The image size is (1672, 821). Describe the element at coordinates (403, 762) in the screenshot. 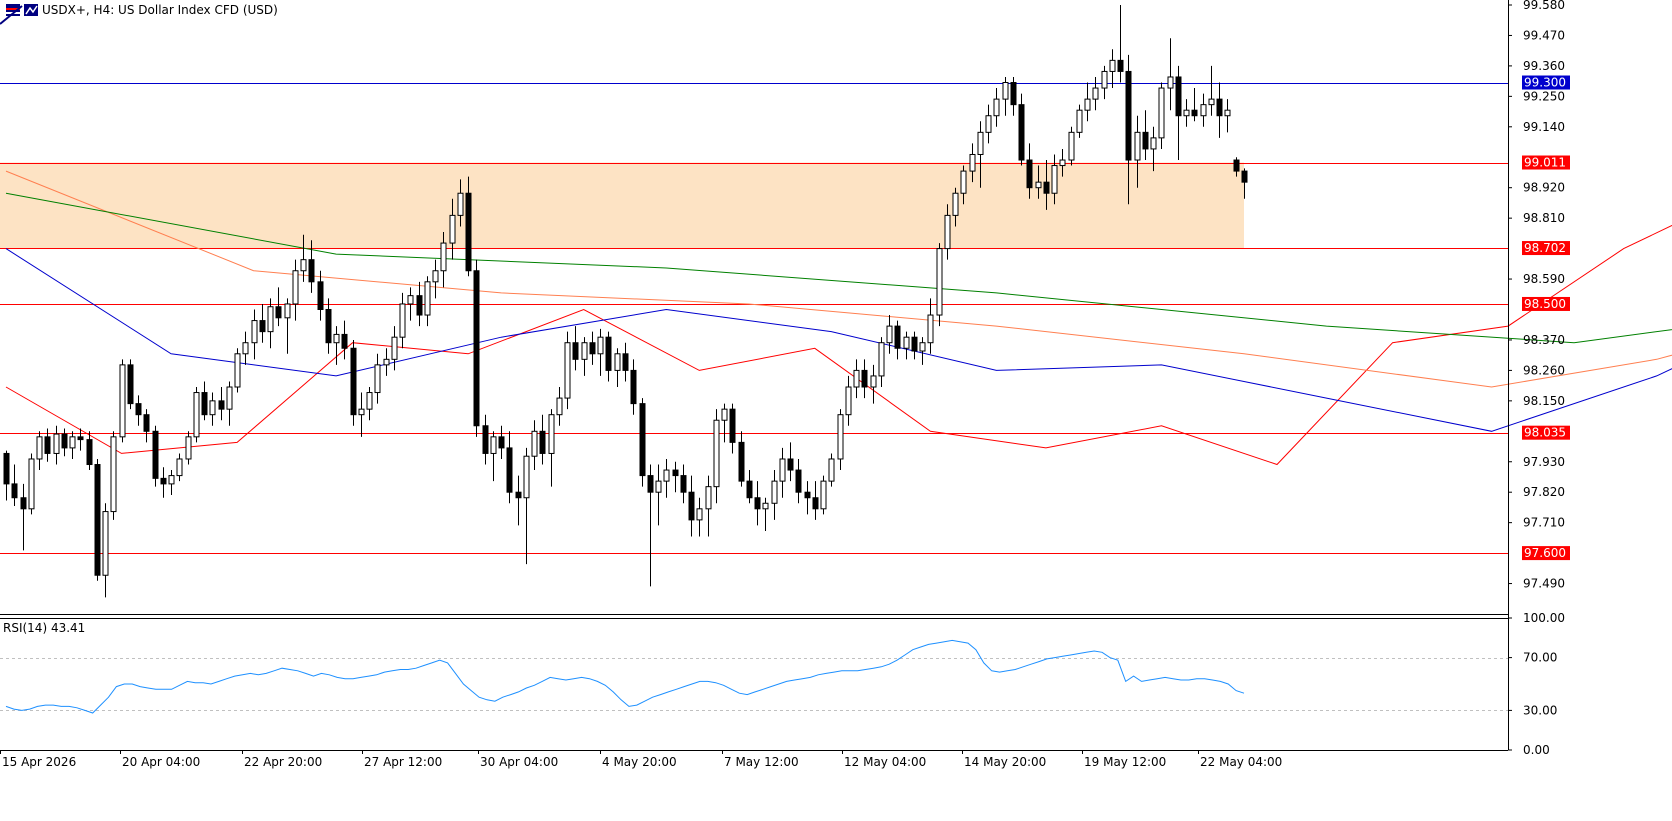

I see `time-tick-label: 27 Apr 12:00` at that location.